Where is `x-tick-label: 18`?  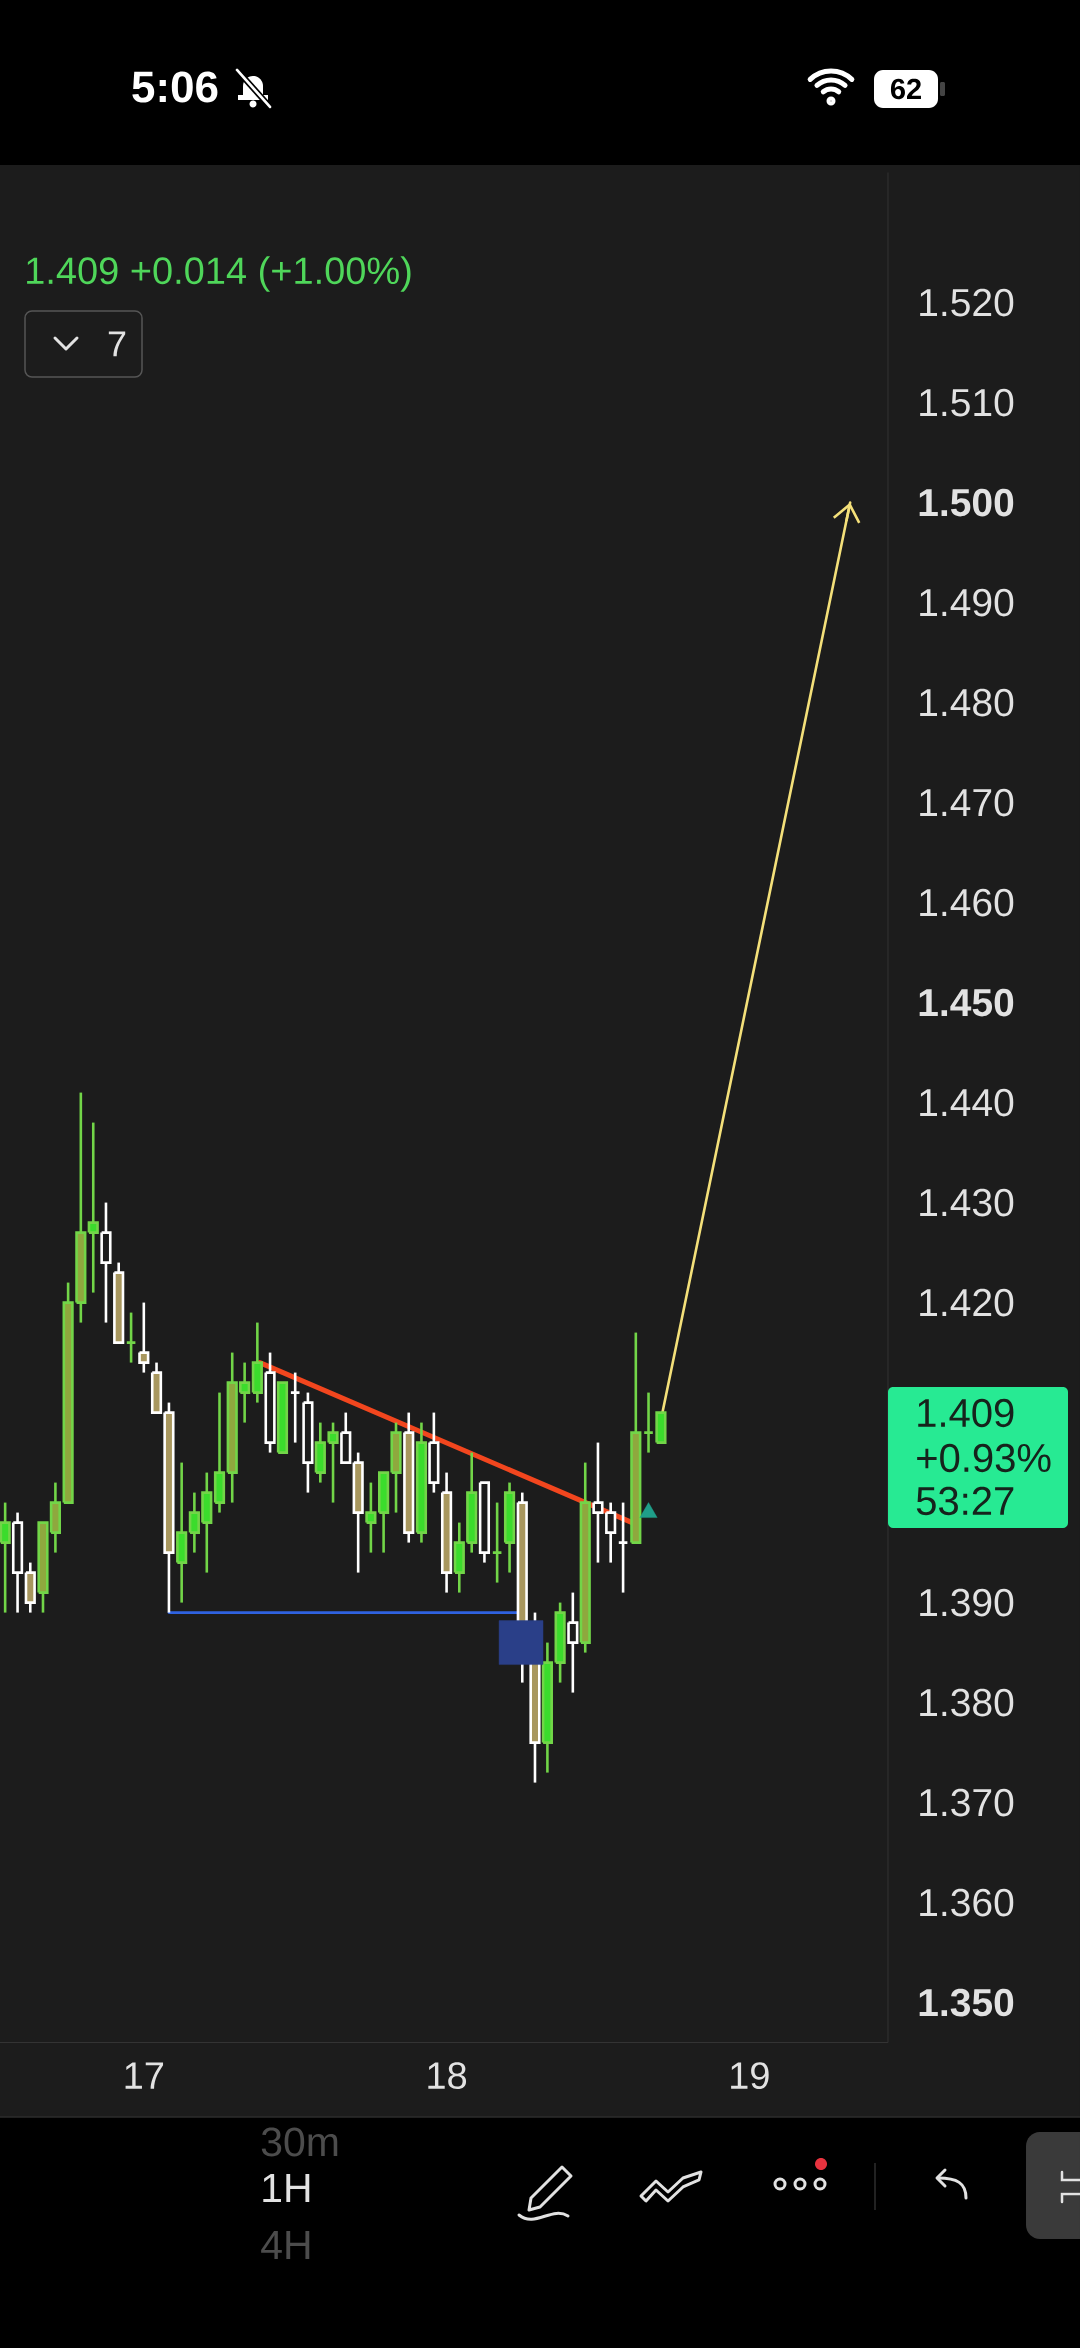
x-tick-label: 18 is located at coordinates (447, 2076).